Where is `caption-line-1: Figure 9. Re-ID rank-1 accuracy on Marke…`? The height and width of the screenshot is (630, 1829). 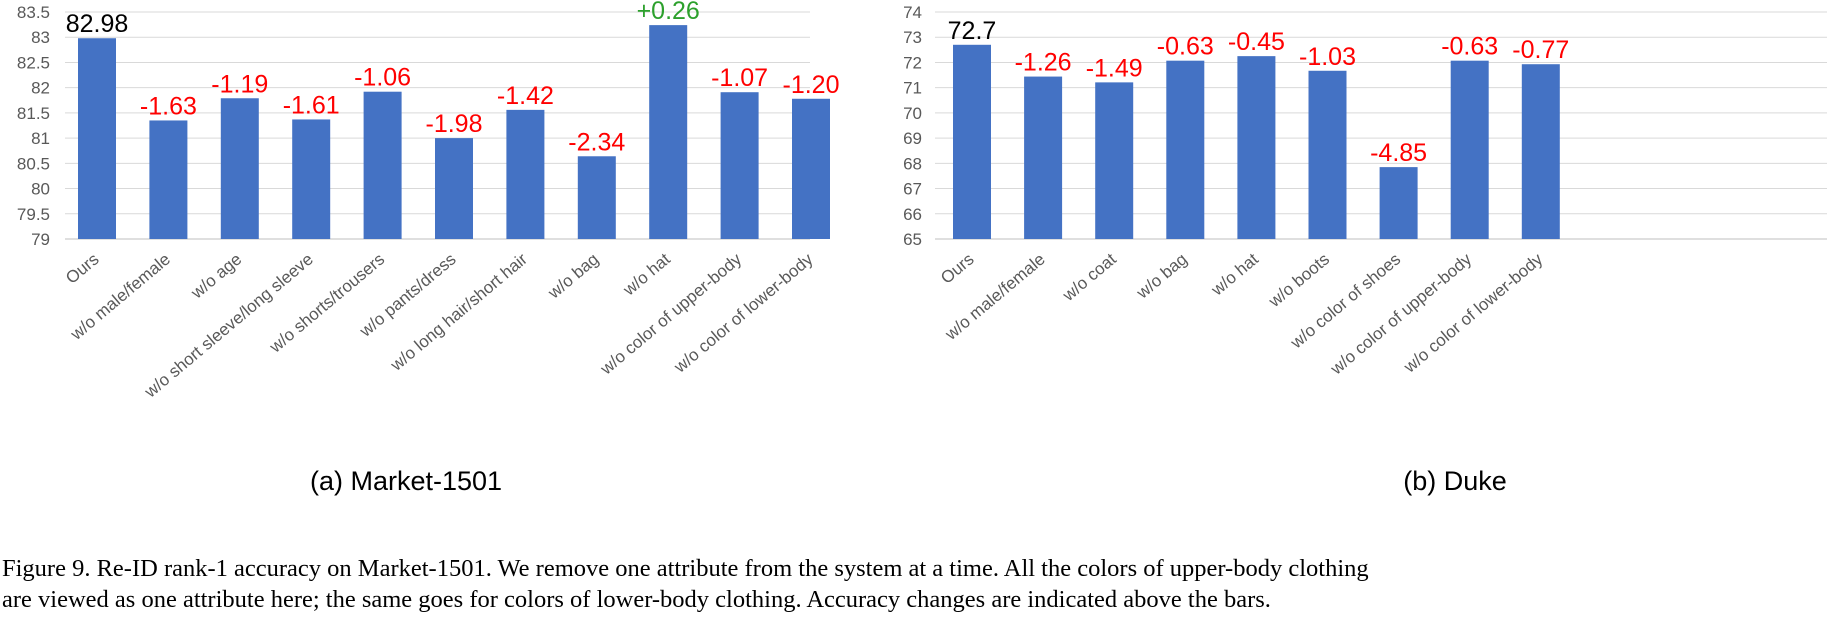
caption-line-1: Figure 9. Re-ID rank-1 accuracy on Marke… is located at coordinates (685, 568).